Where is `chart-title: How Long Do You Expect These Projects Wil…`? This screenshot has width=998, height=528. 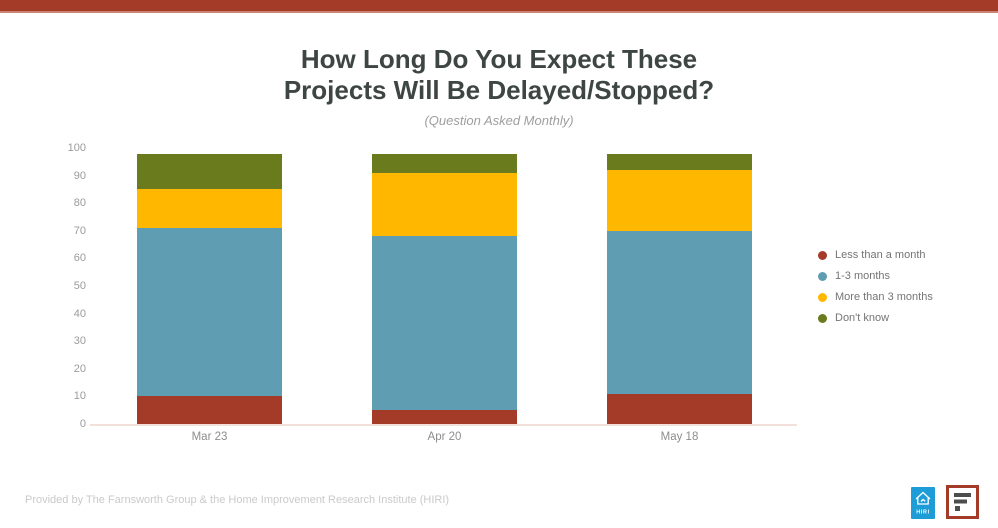
chart-title: How Long Do You Expect These Projects Wil… is located at coordinates (499, 75).